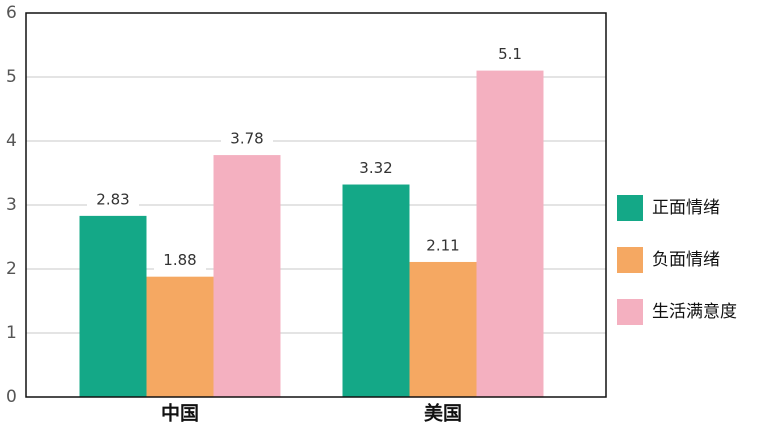 This screenshot has width=768, height=433. I want to click on data-label: 3.32, so click(375, 168).